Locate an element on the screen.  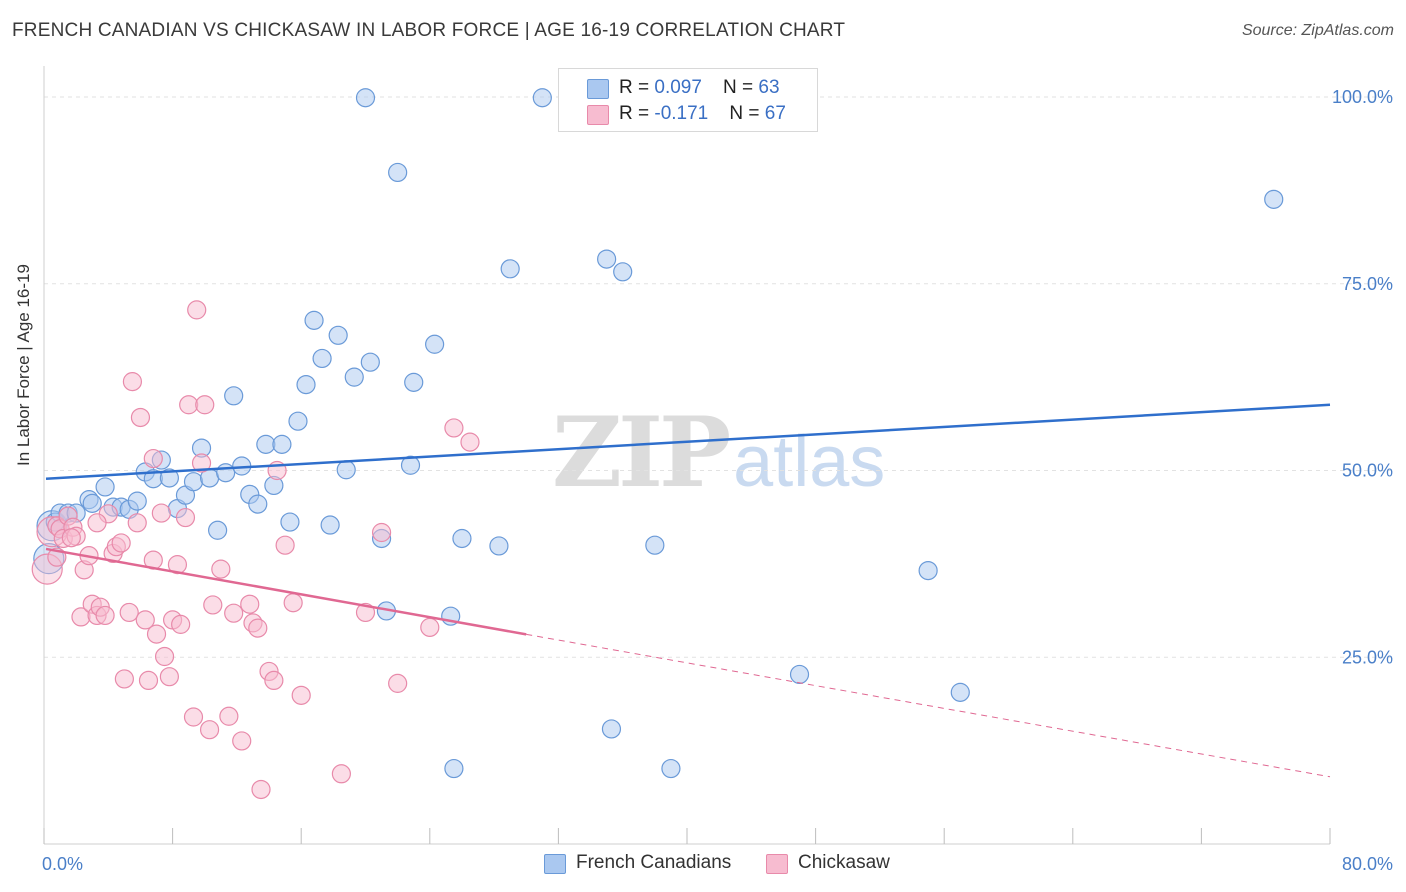
legend-chickasaw-r-label: R = is located at coordinates (637, 113).